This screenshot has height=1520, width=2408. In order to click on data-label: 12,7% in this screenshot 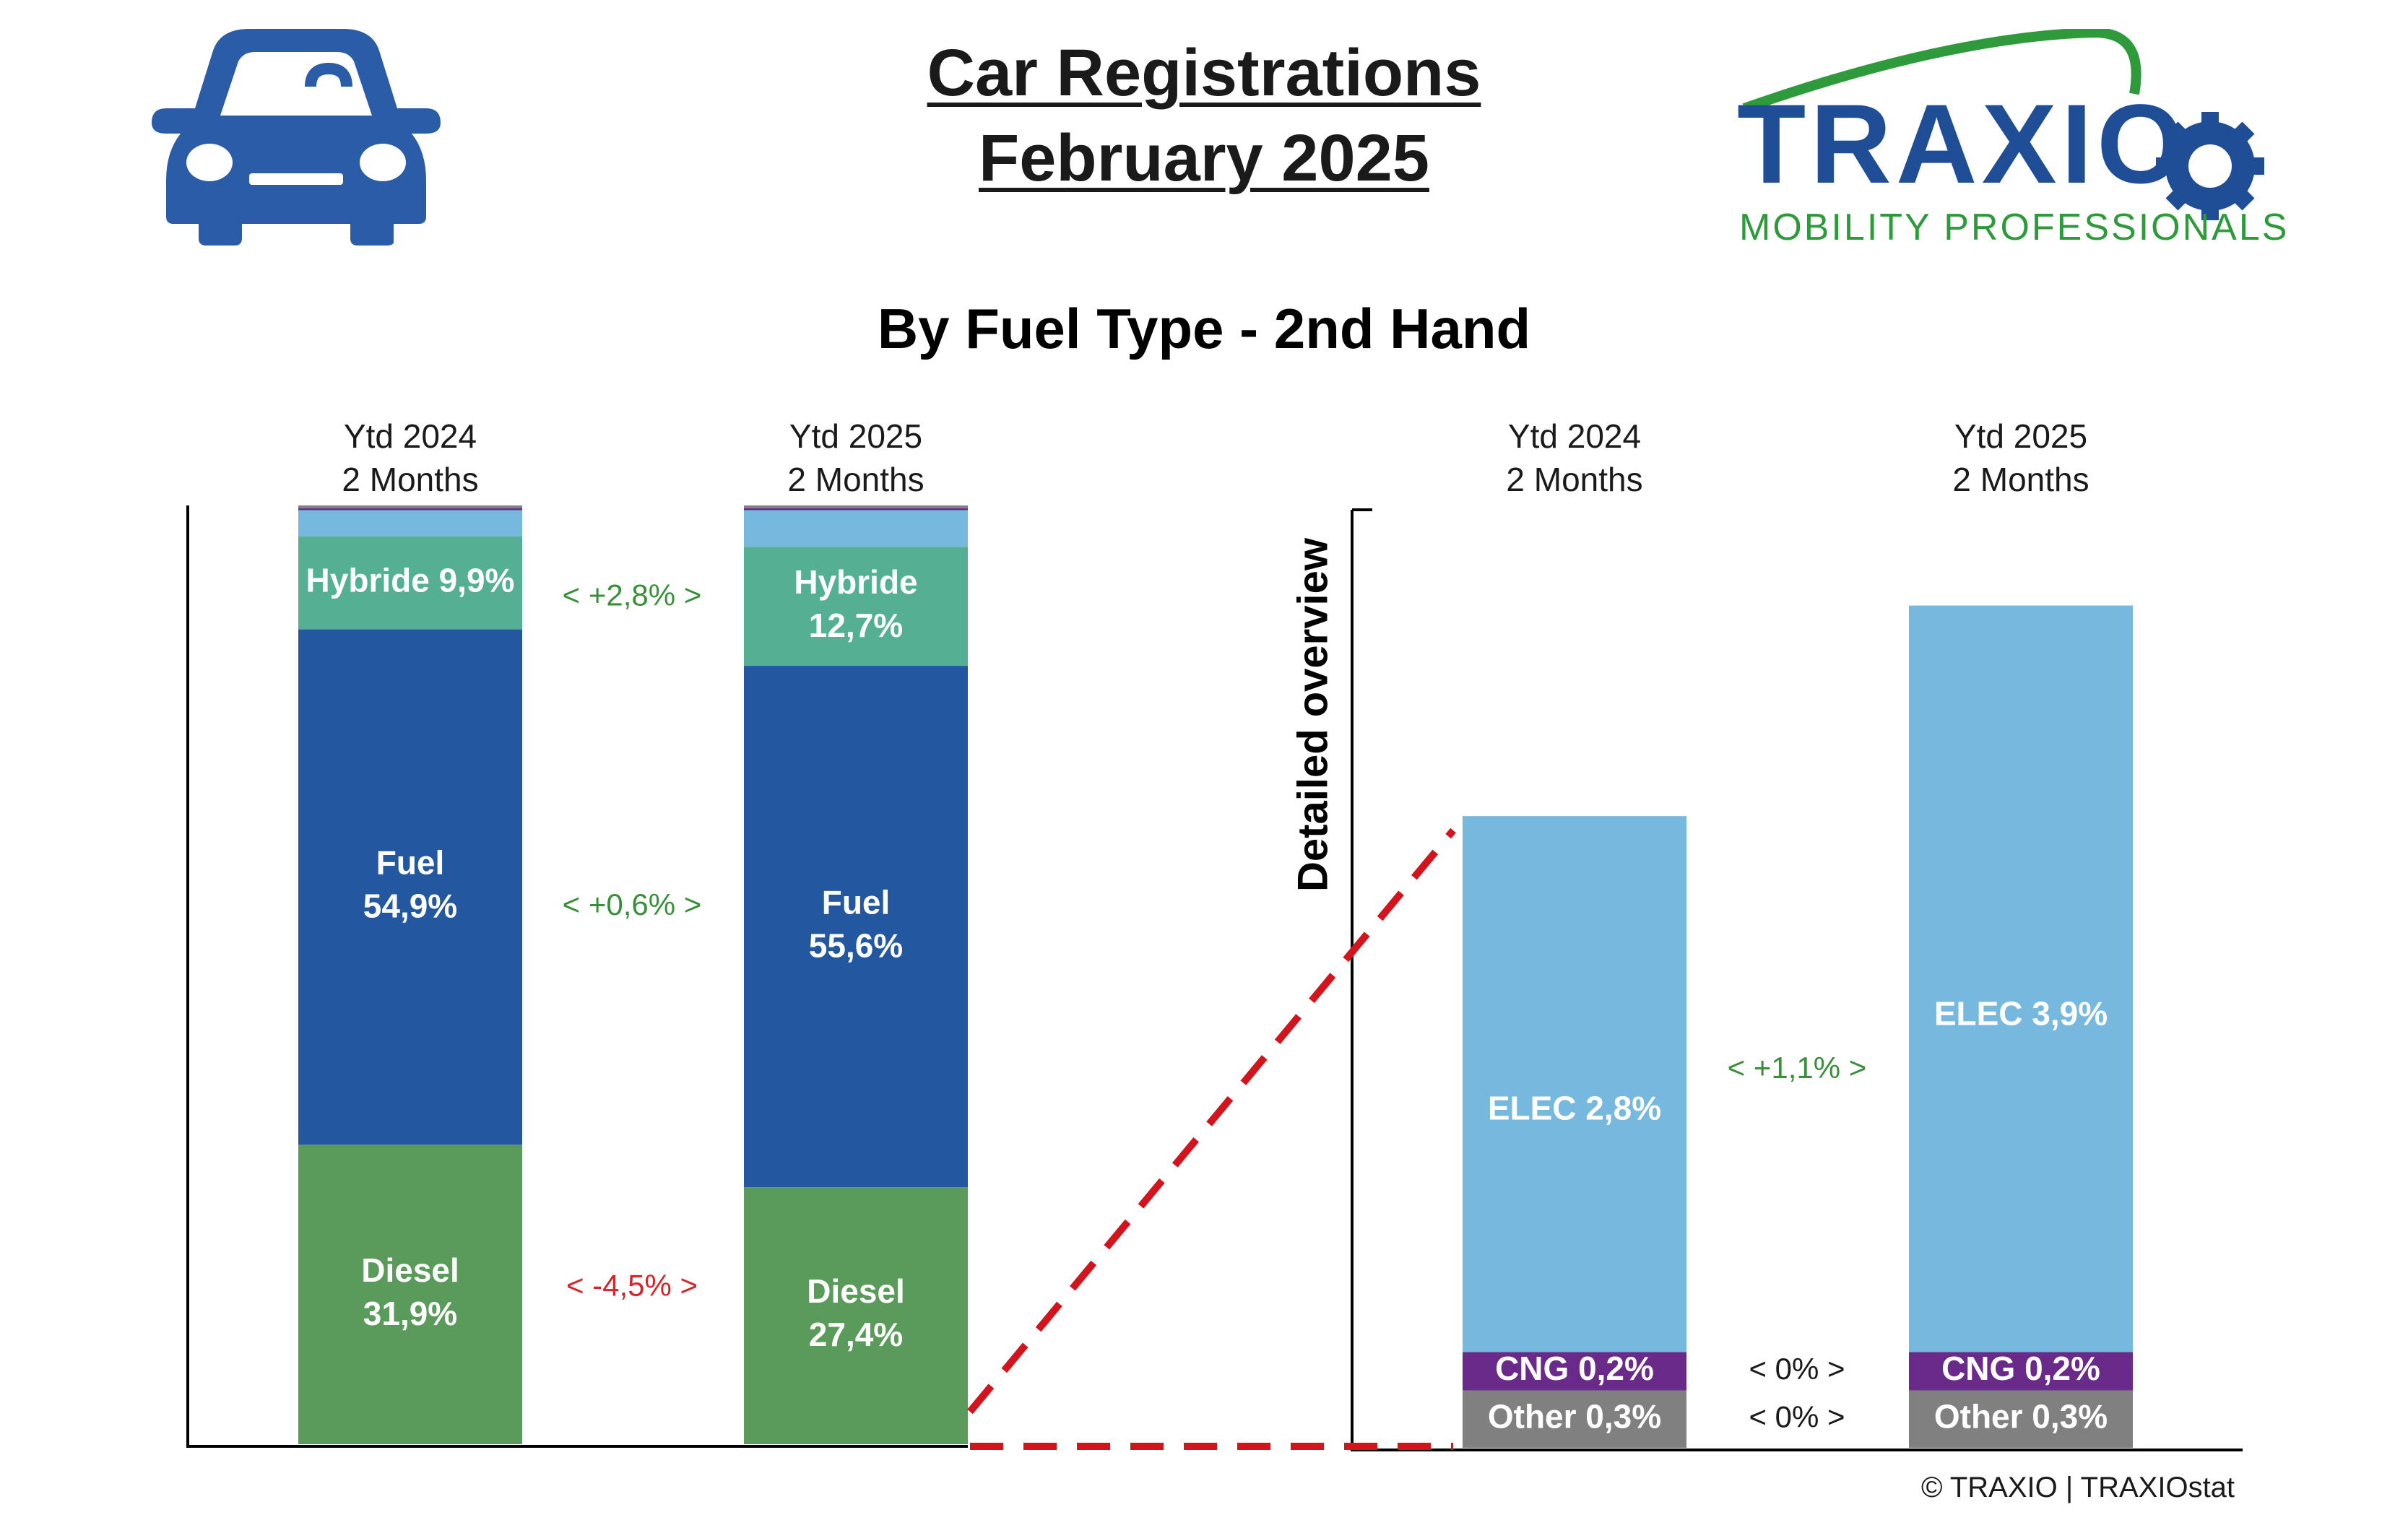, I will do `click(856, 625)`.